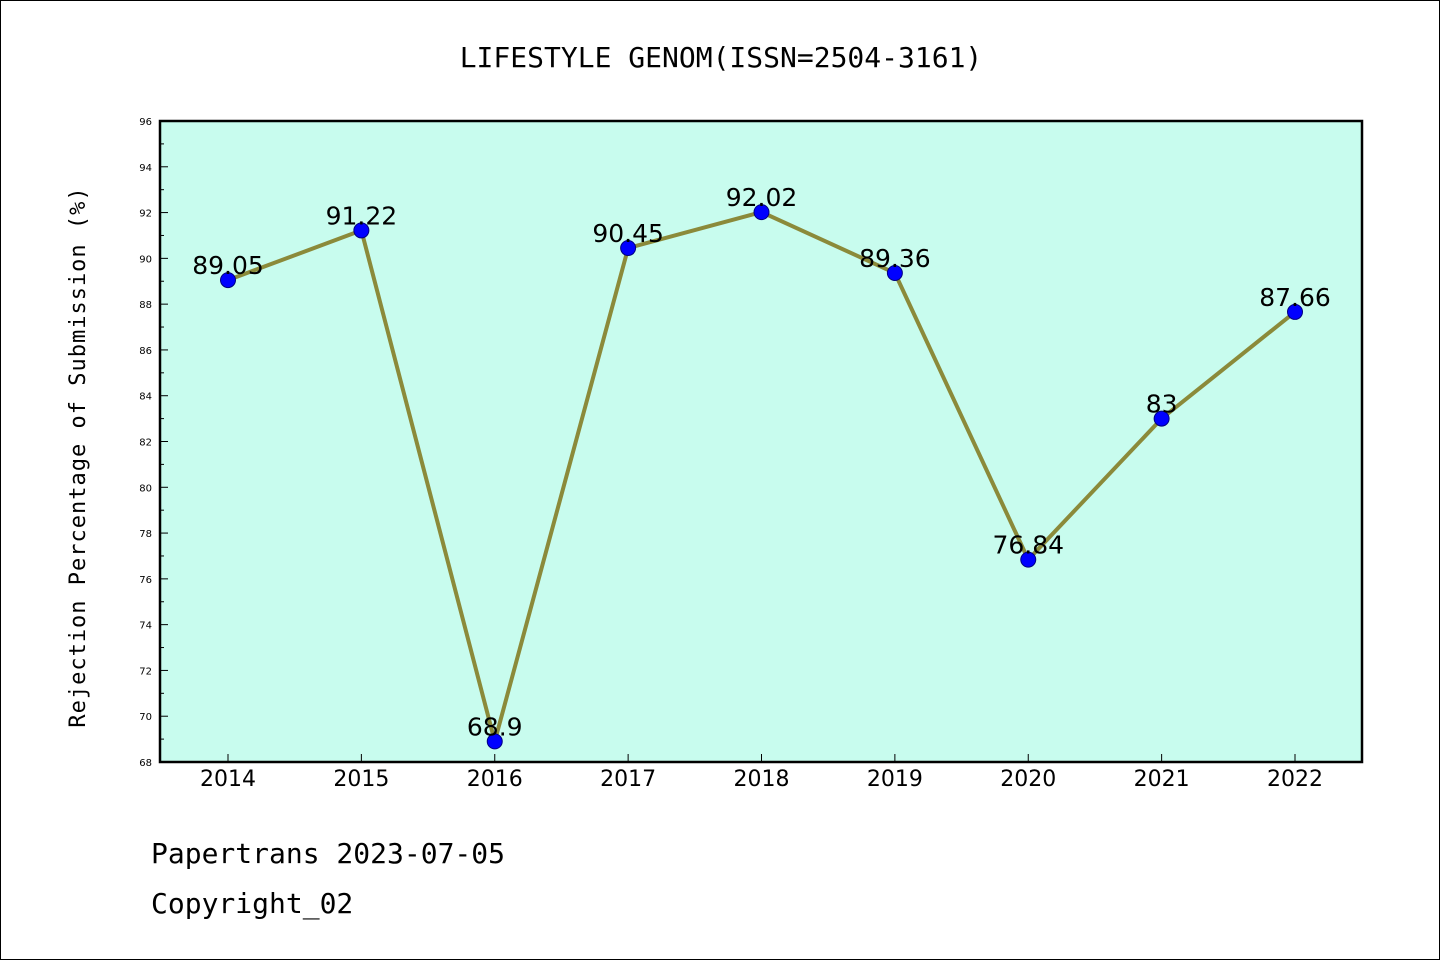 This screenshot has width=1440, height=960. Describe the element at coordinates (1162, 404) in the screenshot. I see `data-label: 83` at that location.